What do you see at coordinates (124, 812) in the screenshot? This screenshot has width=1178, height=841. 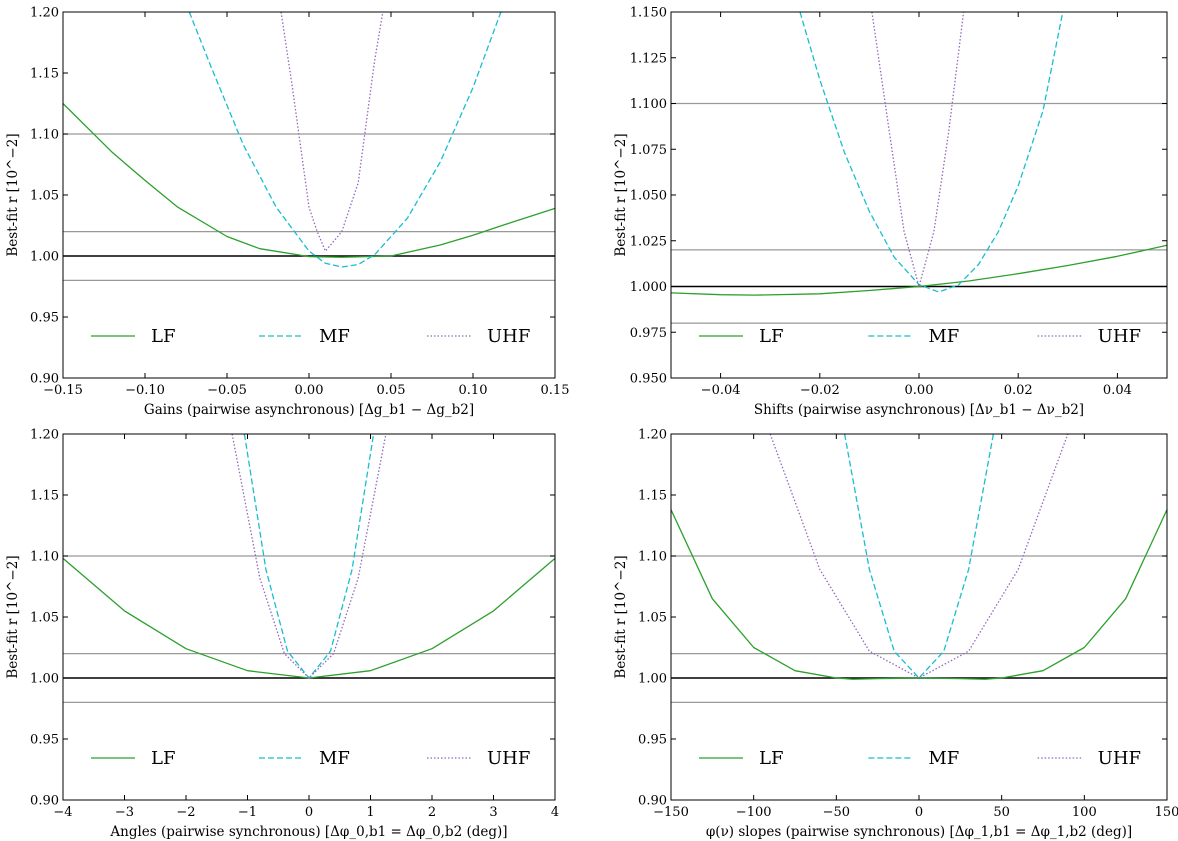 I see `x-tick-label: −3` at bounding box center [124, 812].